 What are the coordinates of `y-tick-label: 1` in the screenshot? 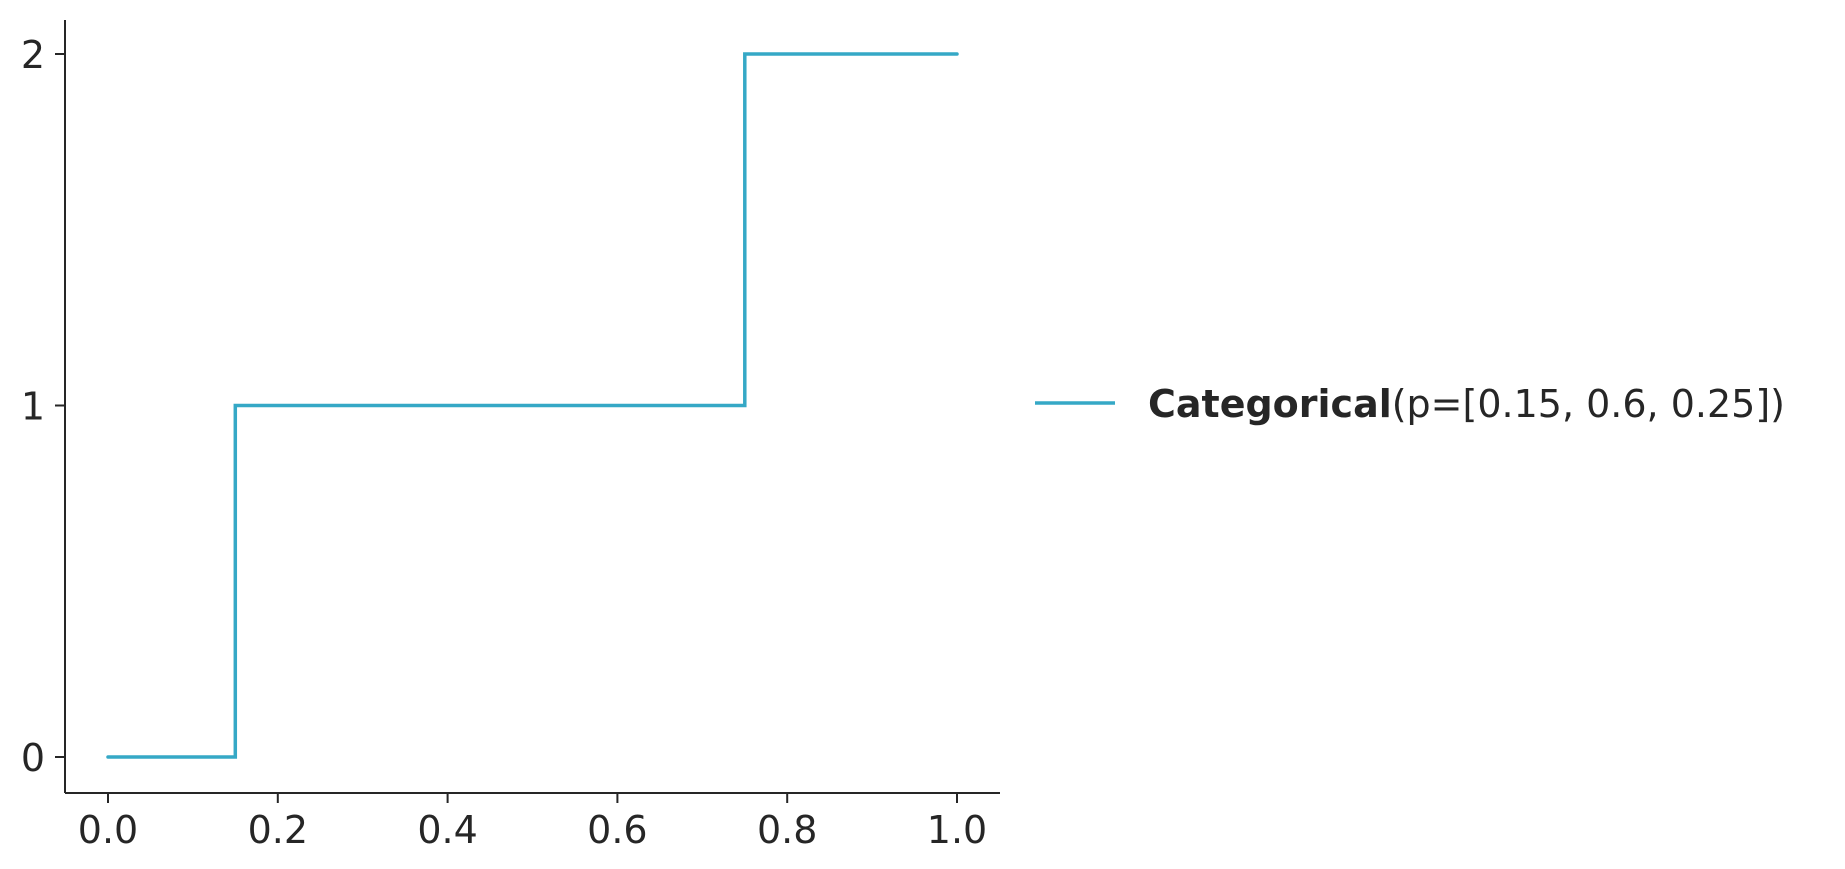 It's located at (33, 407).